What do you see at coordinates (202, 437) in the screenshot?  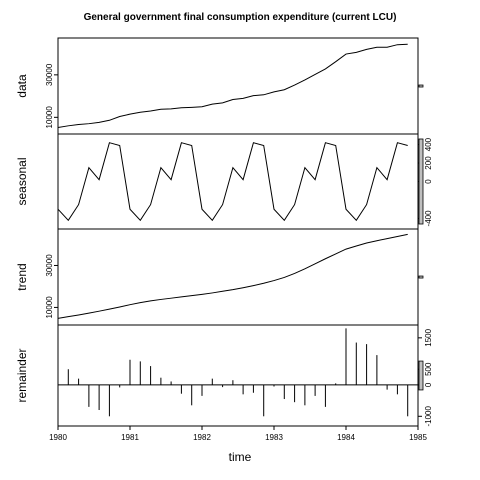 I see `x-tick-label: 1982` at bounding box center [202, 437].